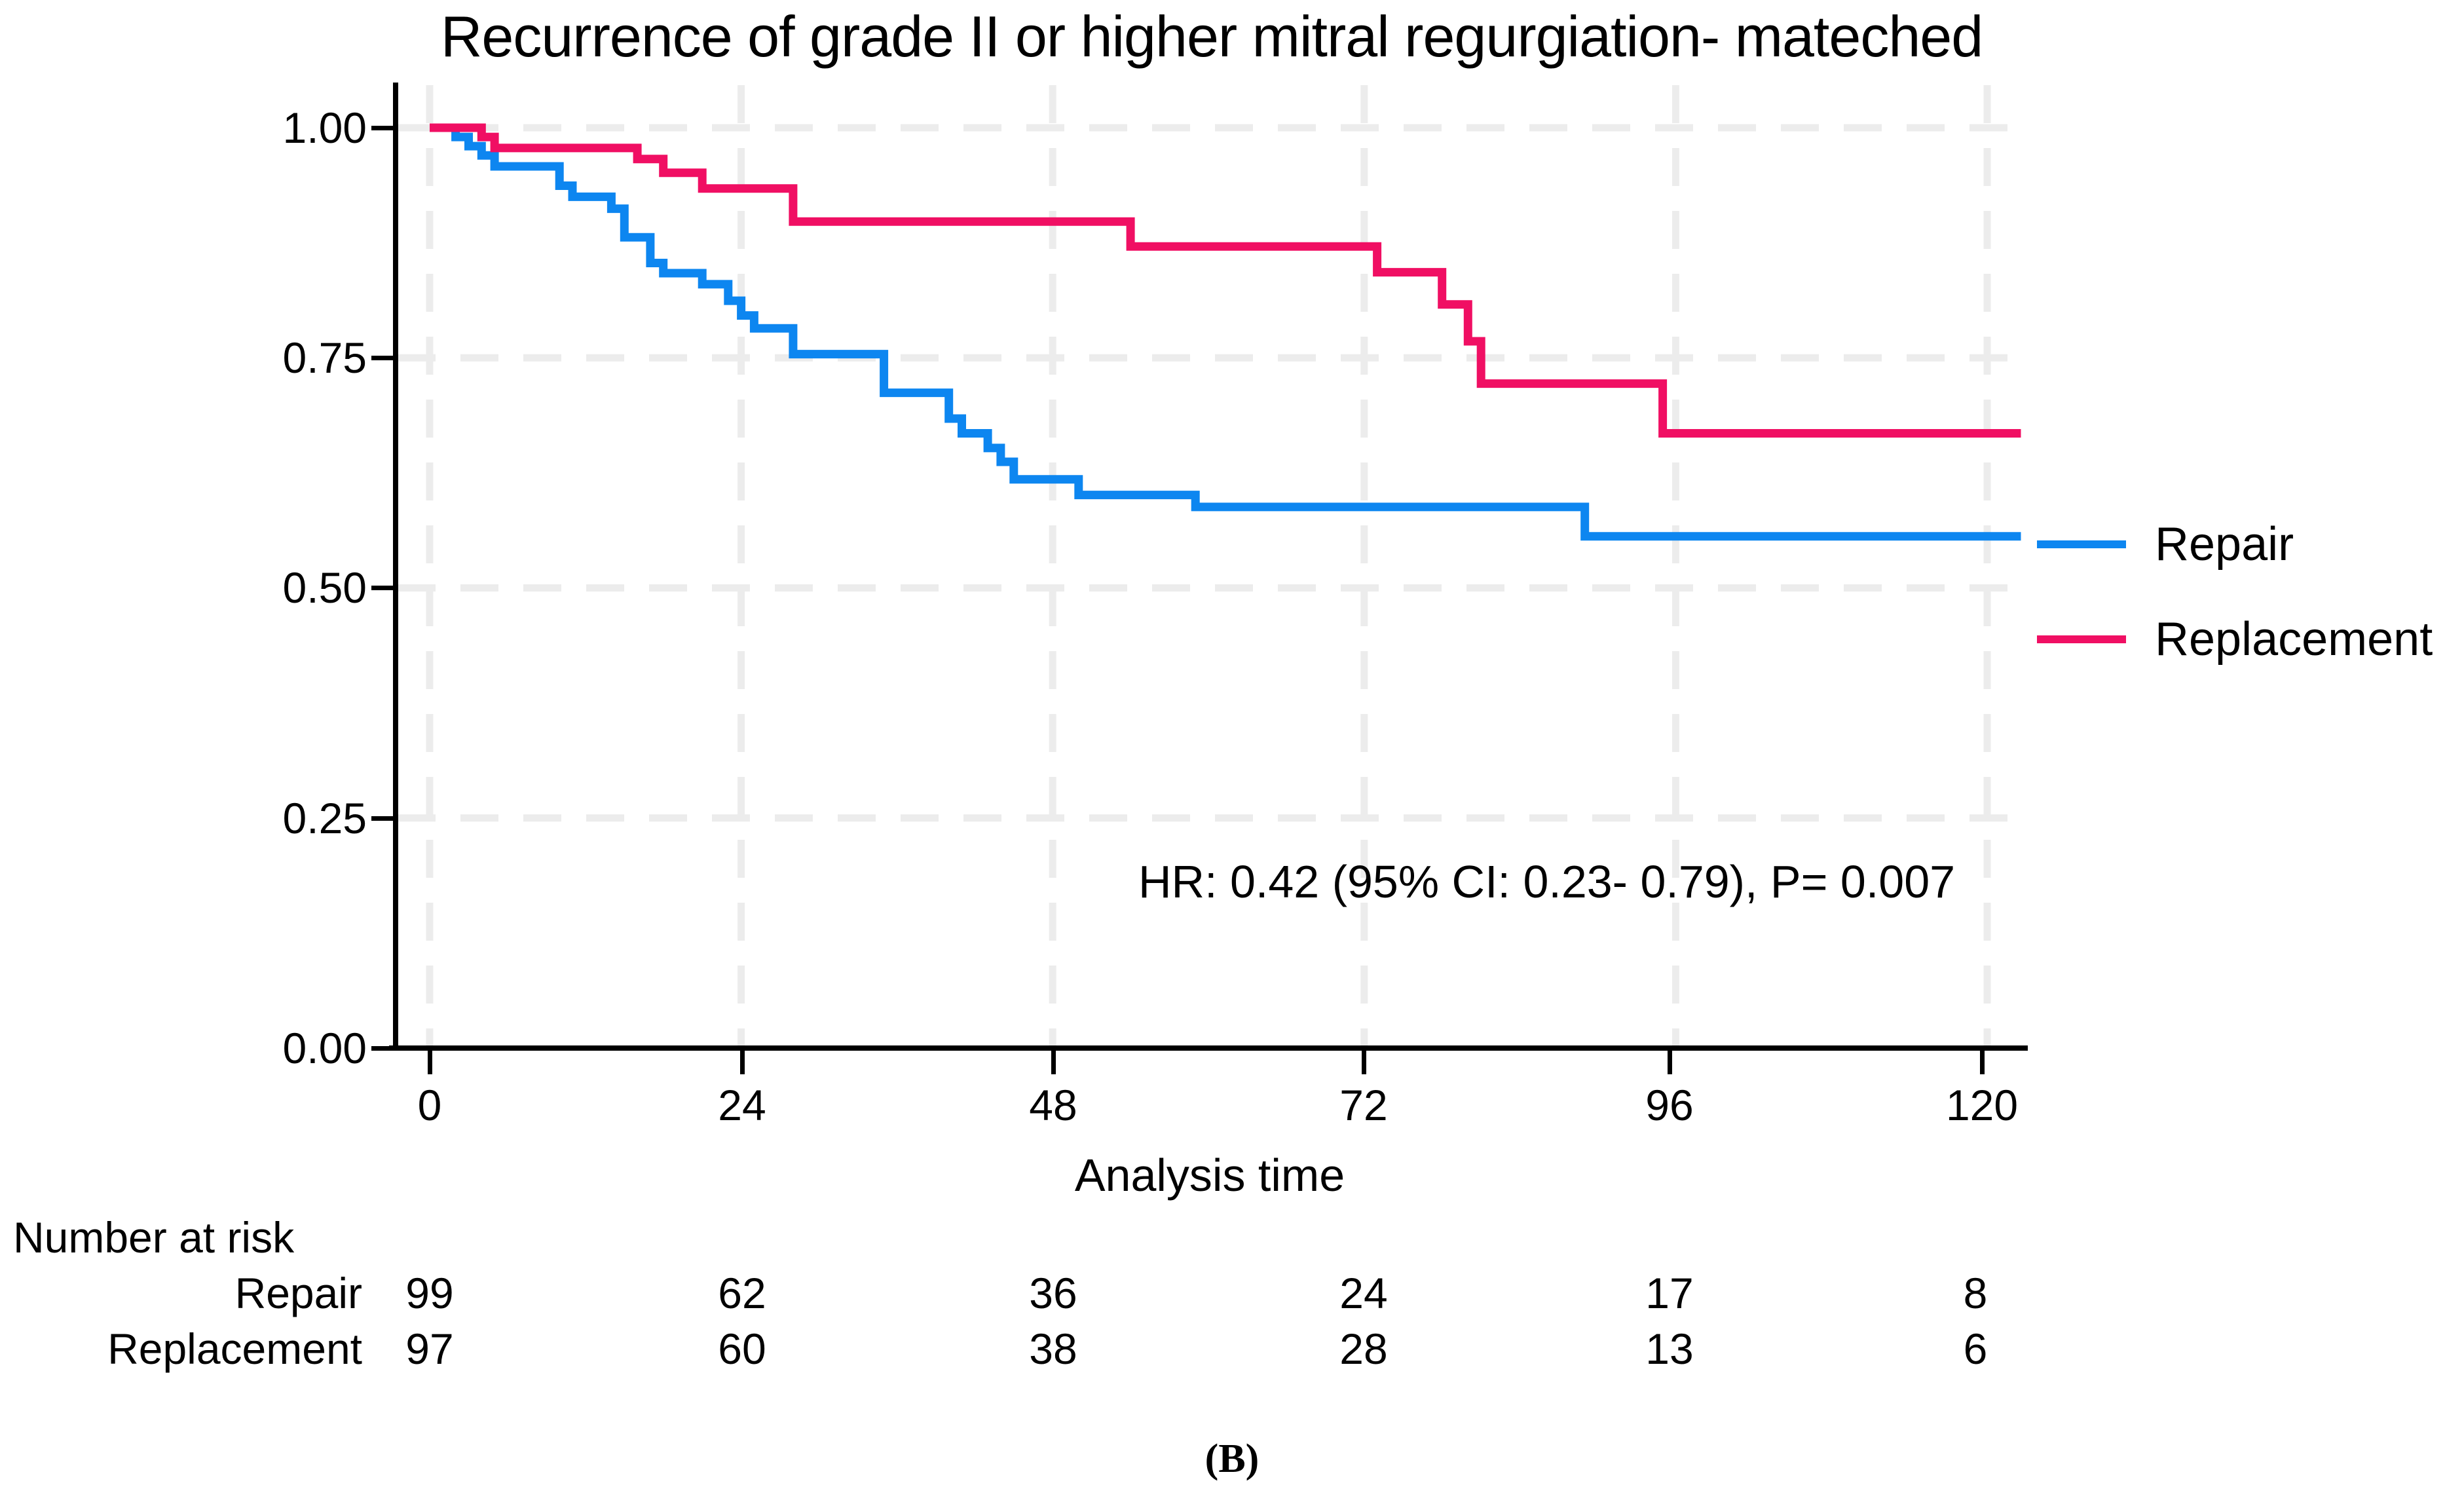 The image size is (2464, 1504). What do you see at coordinates (324, 818) in the screenshot?
I see `y-axis-tick-label: 0.25` at bounding box center [324, 818].